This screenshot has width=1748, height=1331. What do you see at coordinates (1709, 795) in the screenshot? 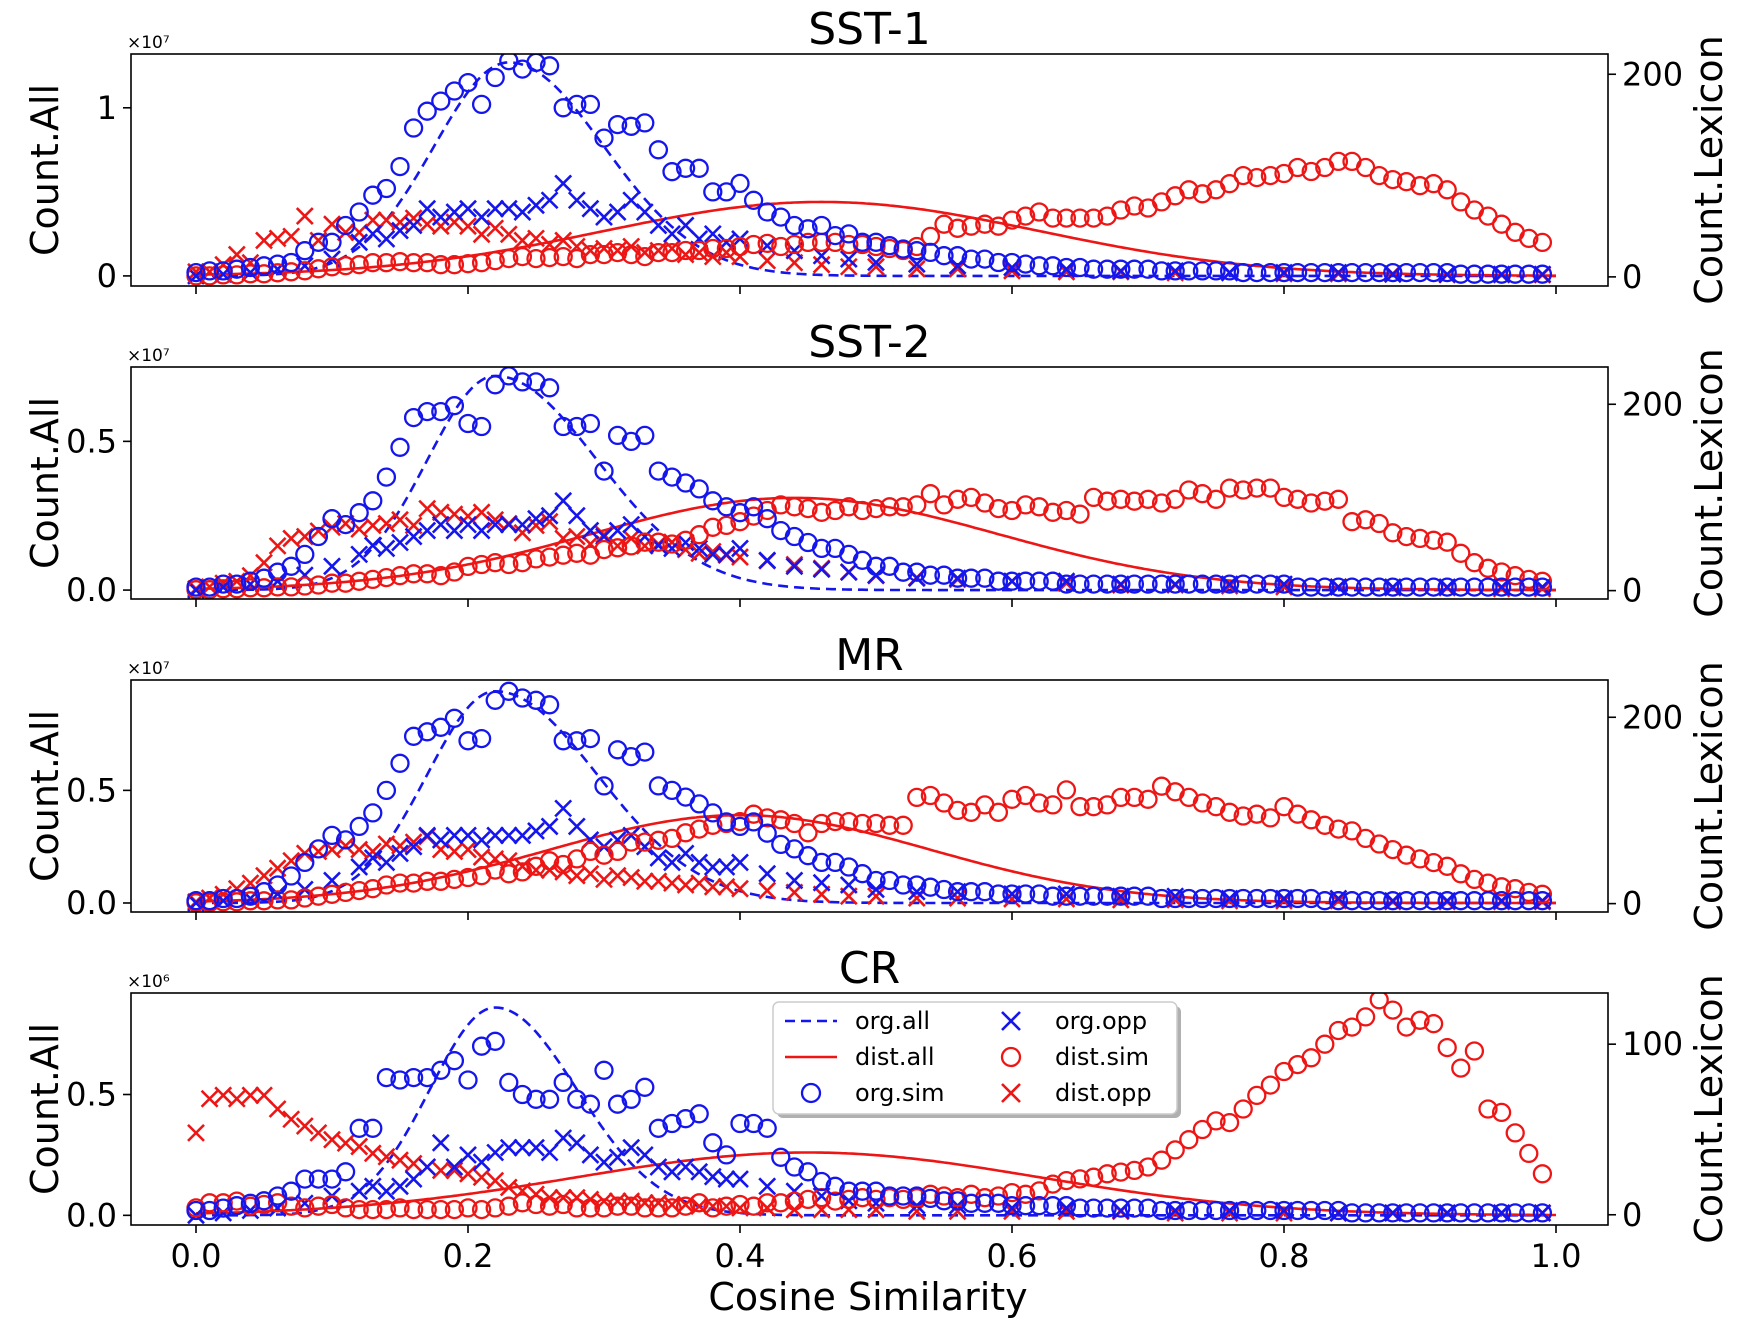
I see `right-y-label: Count.Lexicon` at bounding box center [1709, 795].